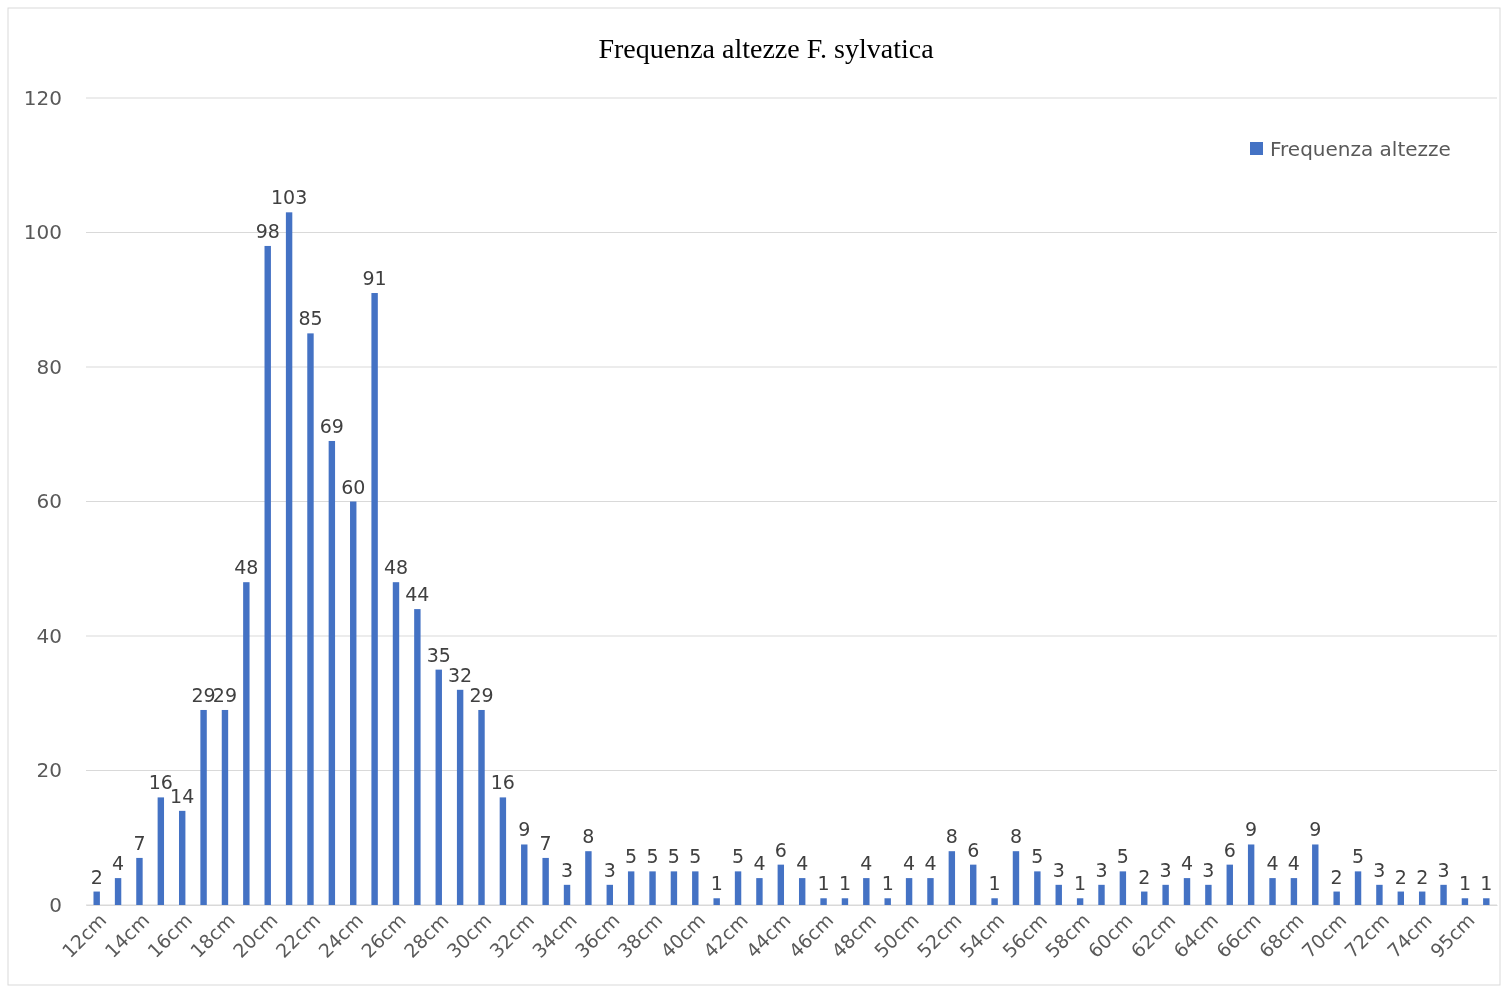 The image size is (1502, 987). What do you see at coordinates (1360, 149) in the screenshot?
I see `legend-label: Frequenza altezze` at bounding box center [1360, 149].